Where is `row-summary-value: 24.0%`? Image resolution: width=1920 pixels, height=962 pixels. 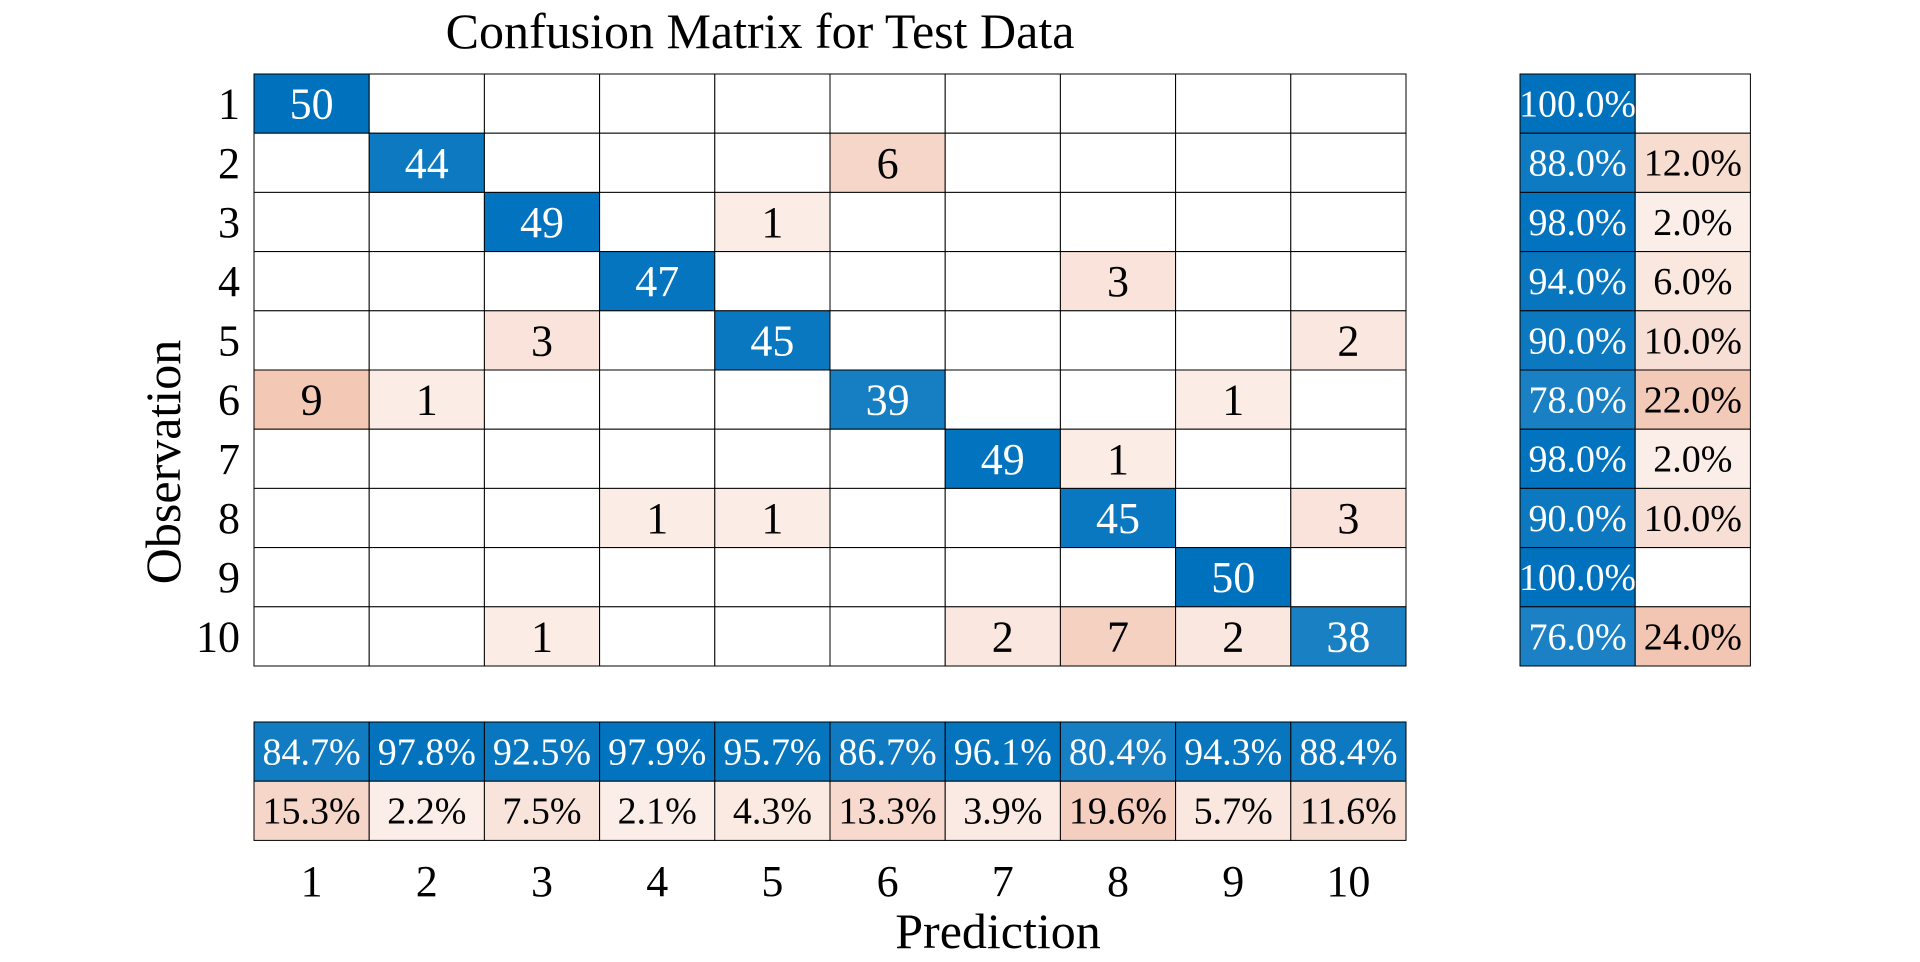 row-summary-value: 24.0% is located at coordinates (1693, 637).